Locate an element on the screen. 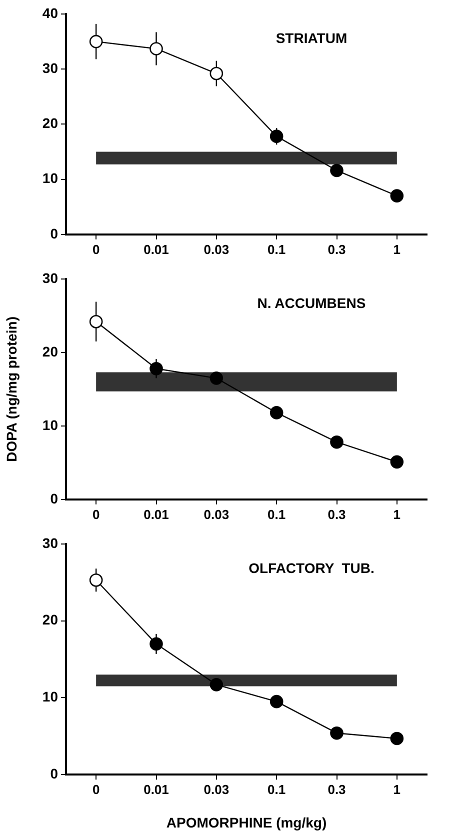 This screenshot has width=449, height=840. y-axis-title: DOPA (ng/mg protein) is located at coordinates (11, 389).